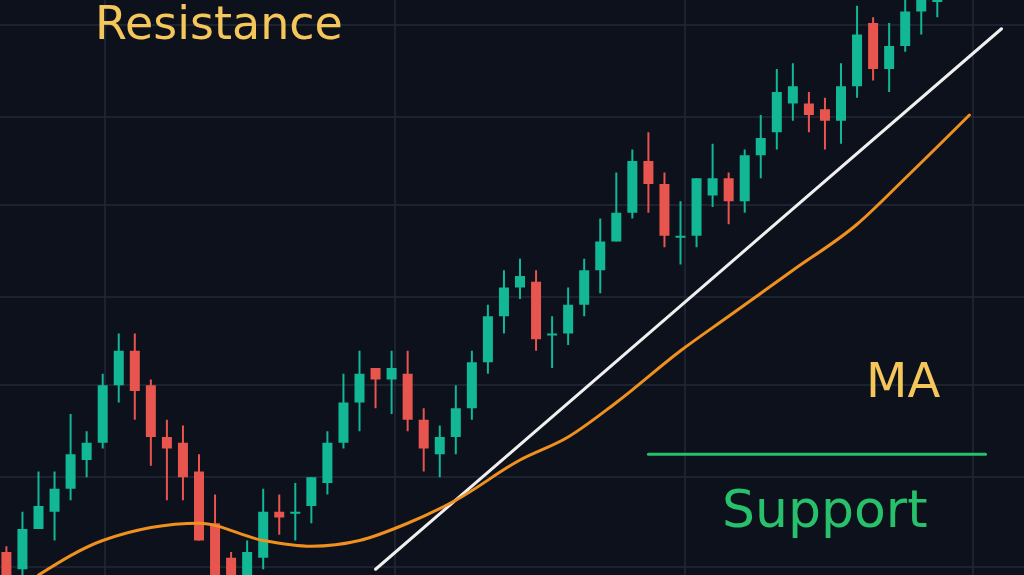  I want to click on annotation: Resistance, so click(219, 26).